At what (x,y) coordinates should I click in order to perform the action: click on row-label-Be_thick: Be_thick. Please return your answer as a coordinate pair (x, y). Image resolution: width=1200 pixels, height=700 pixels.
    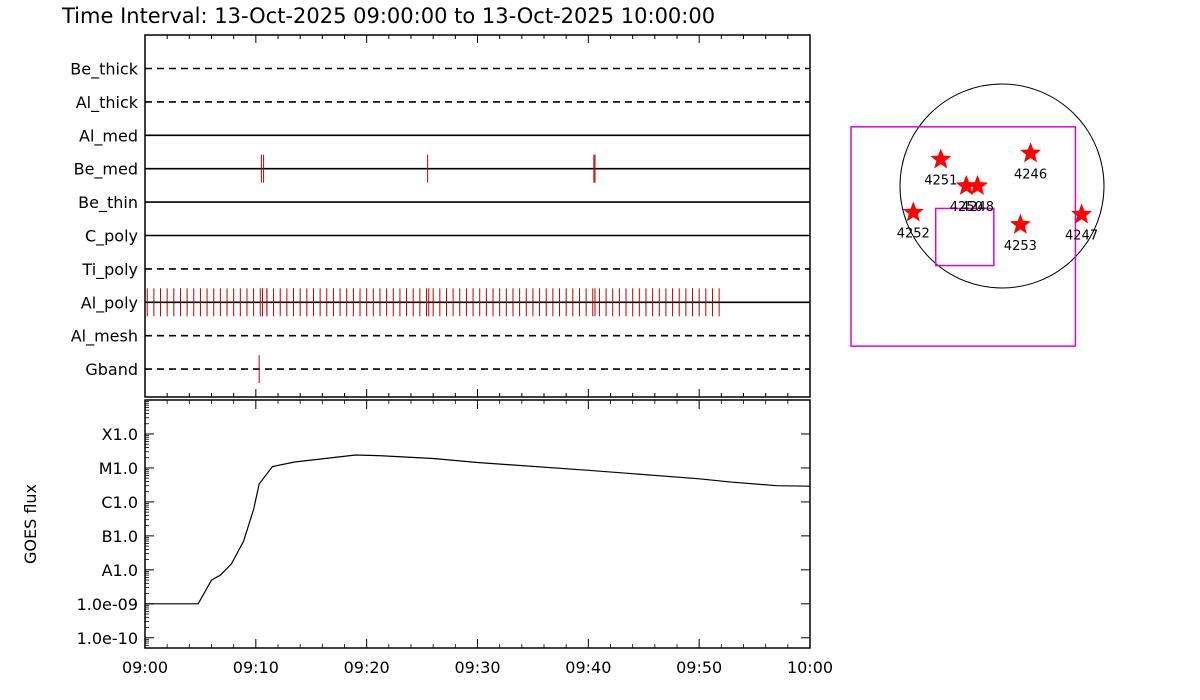
    Looking at the image, I should click on (104, 70).